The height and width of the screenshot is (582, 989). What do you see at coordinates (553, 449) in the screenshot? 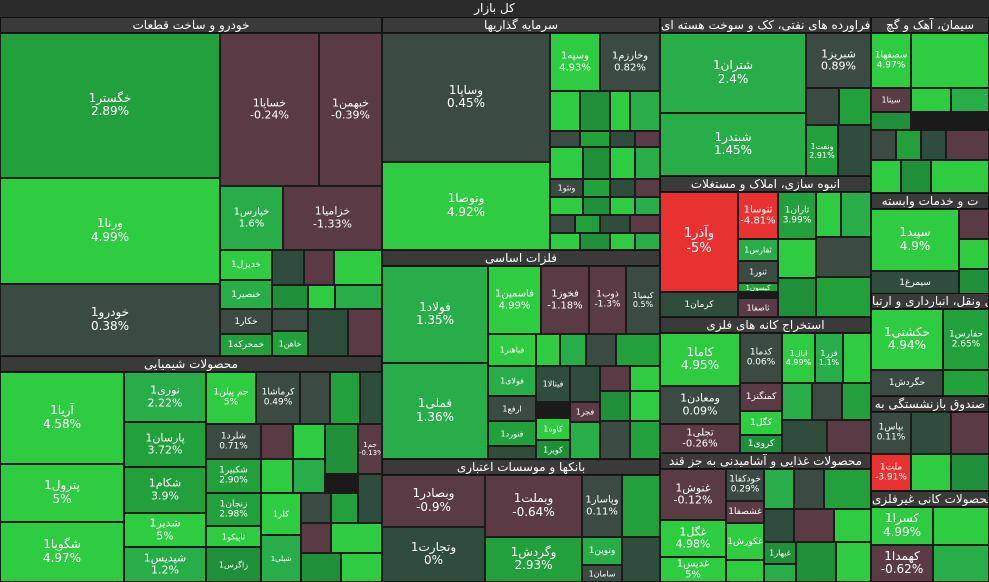
I see `treemap-tile: کویر1` at bounding box center [553, 449].